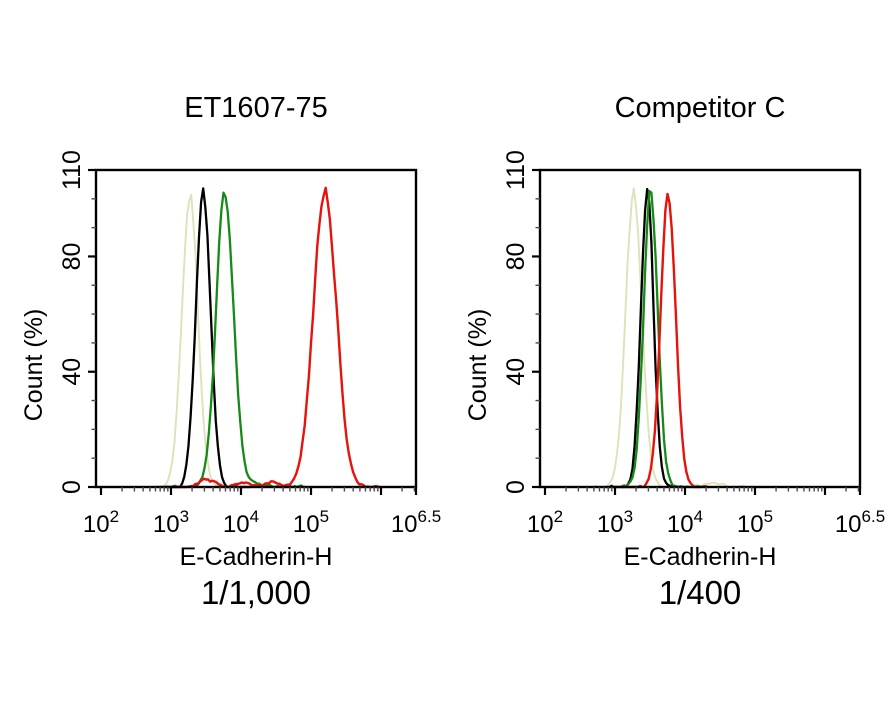 The height and width of the screenshot is (710, 888). What do you see at coordinates (256, 108) in the screenshot?
I see `chart-title: ET1607-75` at bounding box center [256, 108].